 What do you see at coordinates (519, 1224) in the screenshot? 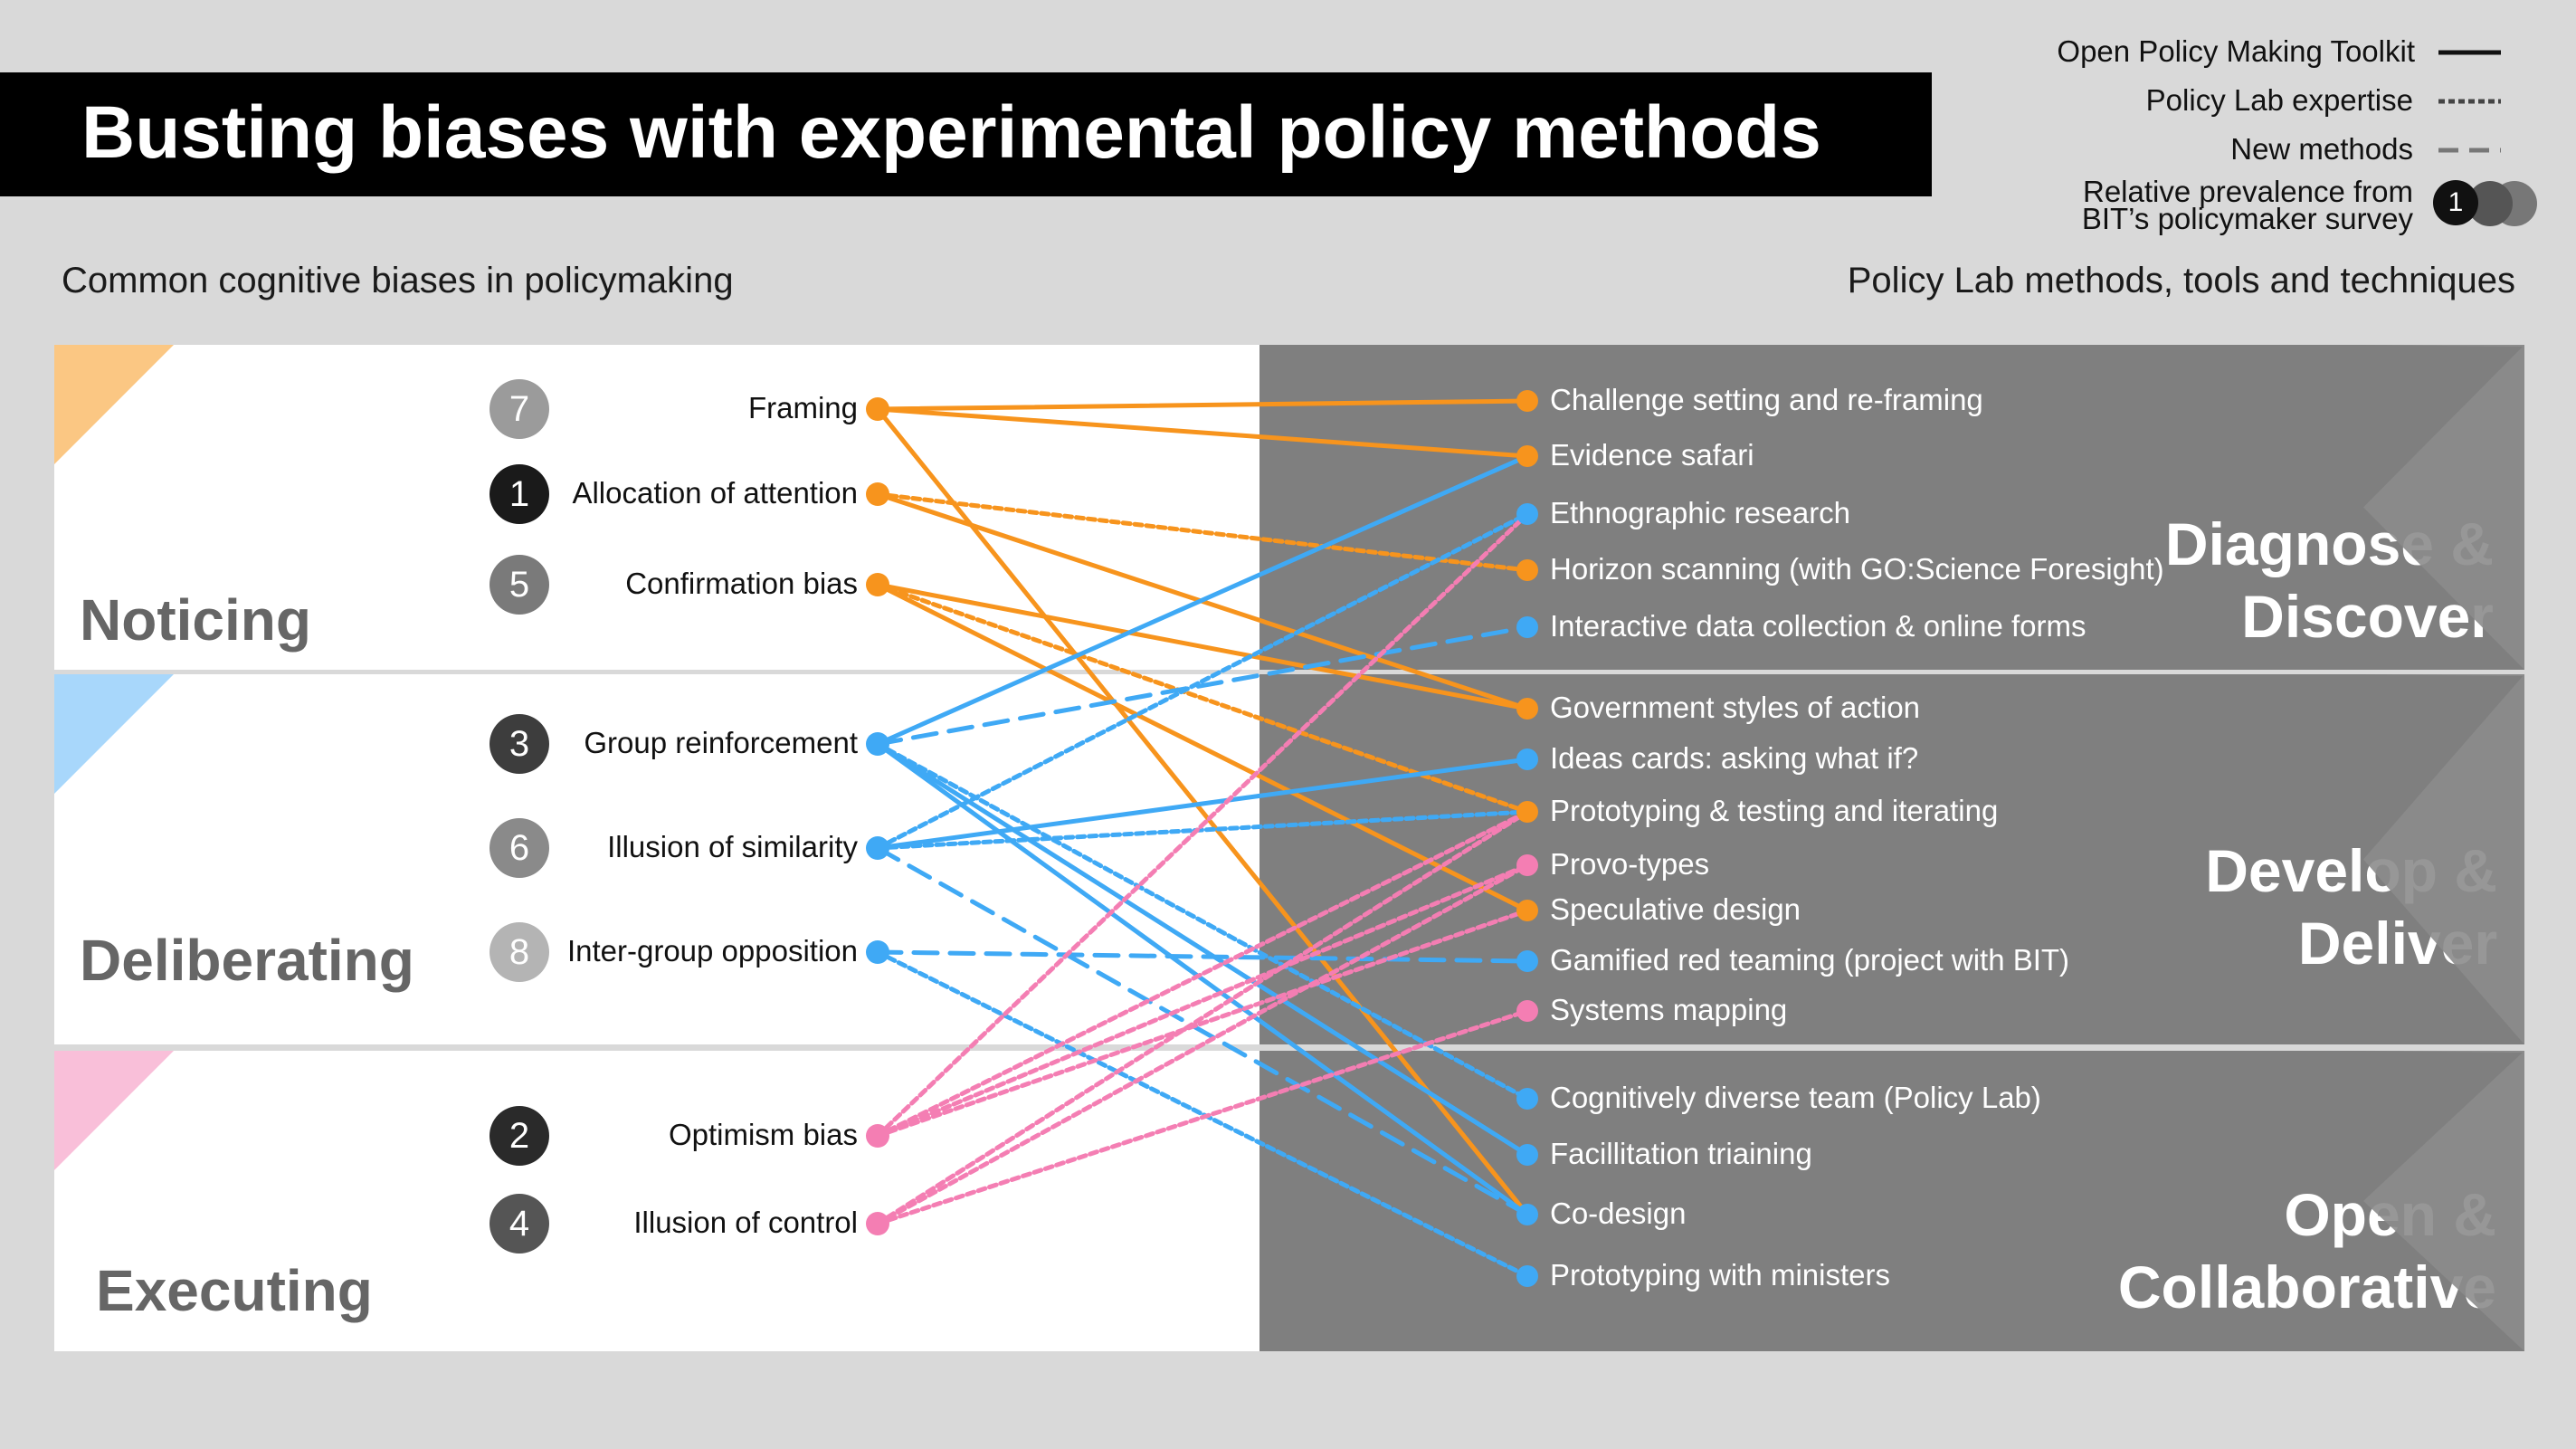
I see `bias-rank-badge-control: 4` at bounding box center [519, 1224].